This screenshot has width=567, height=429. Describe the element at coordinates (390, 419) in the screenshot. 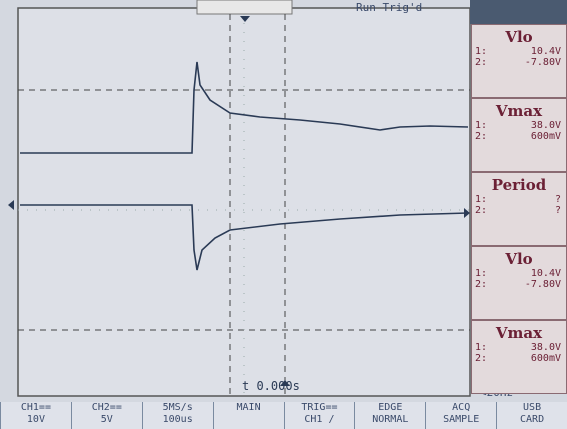

I see `button-value: NORMAL` at that location.